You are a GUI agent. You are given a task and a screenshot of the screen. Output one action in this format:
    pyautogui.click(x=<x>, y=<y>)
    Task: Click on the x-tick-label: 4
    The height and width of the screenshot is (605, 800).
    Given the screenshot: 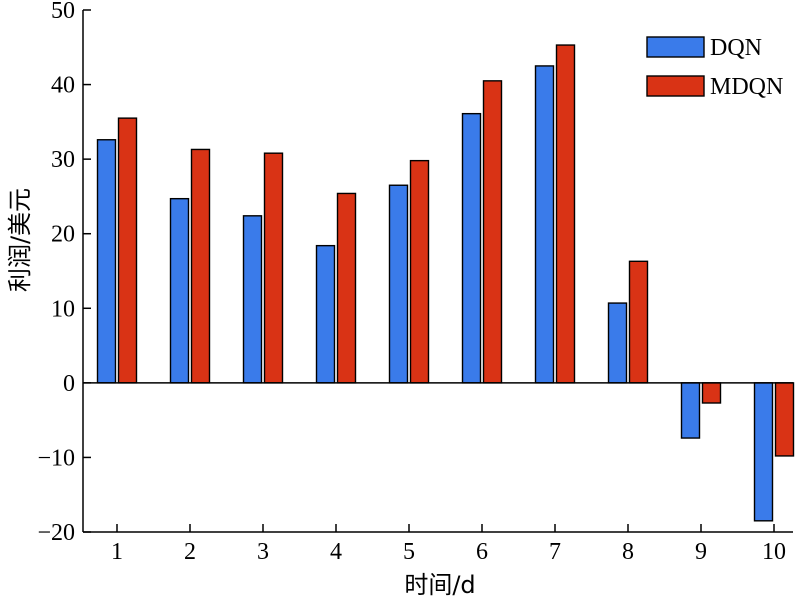 What is the action you would take?
    pyautogui.click(x=336, y=552)
    